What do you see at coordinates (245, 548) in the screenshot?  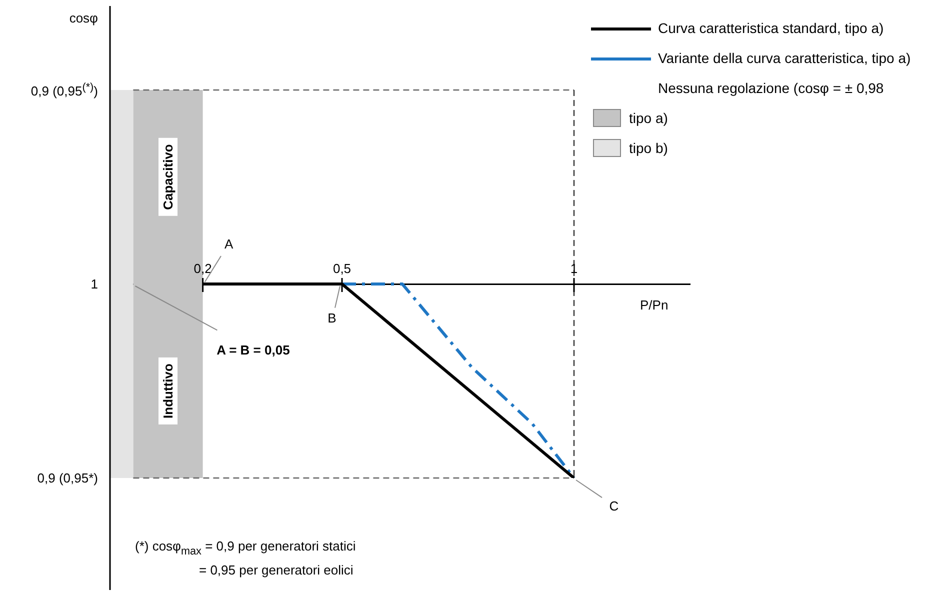 I see `text: (*) cosφ$_{max}$ = 0,9 per generatori statici` at bounding box center [245, 548].